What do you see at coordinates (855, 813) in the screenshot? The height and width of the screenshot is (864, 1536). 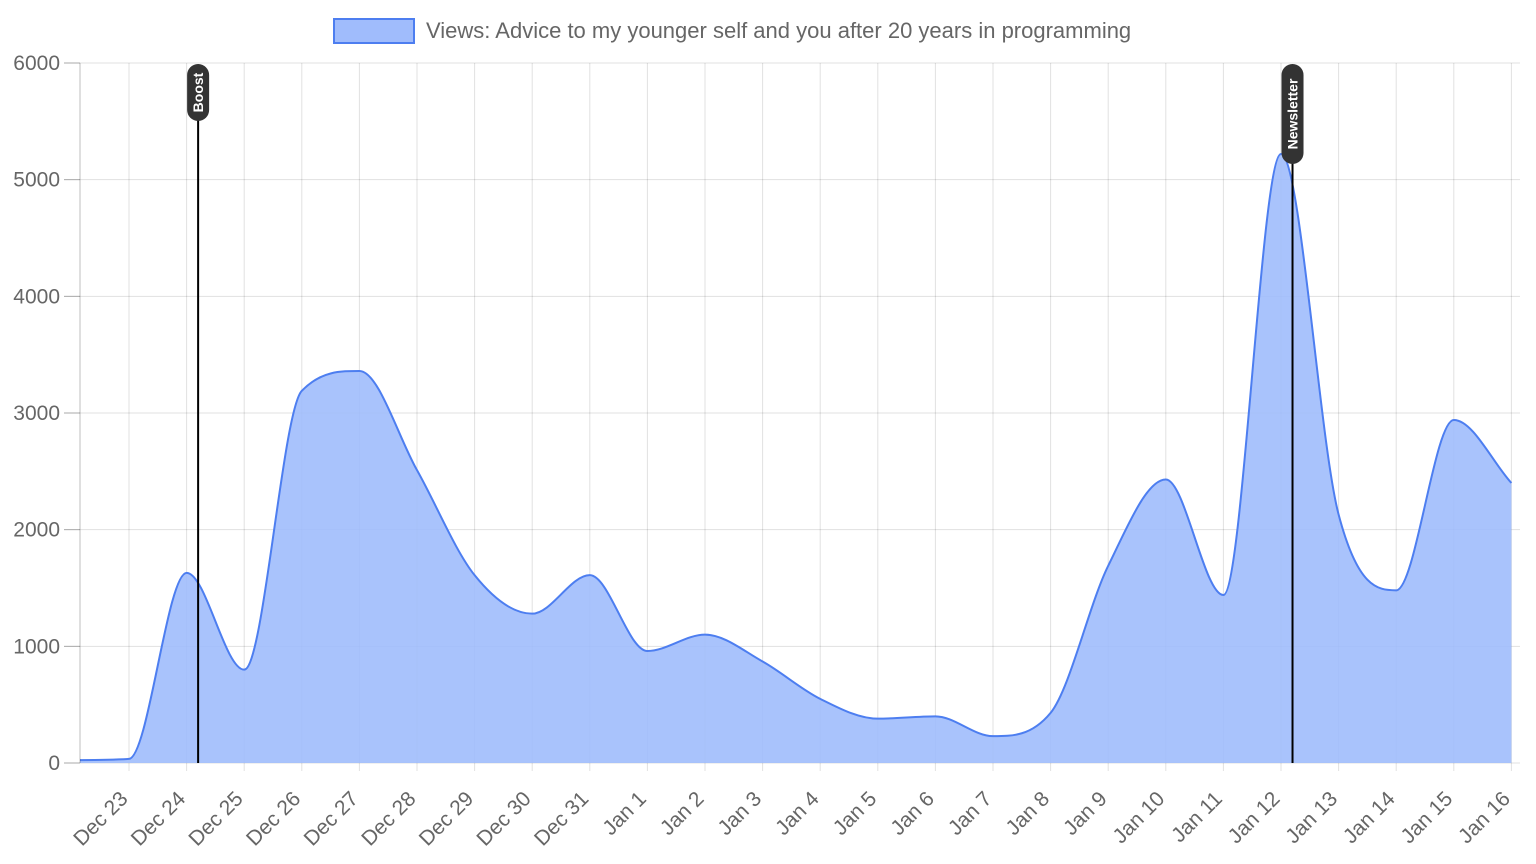 I see `x-tick-label: Jan 5` at bounding box center [855, 813].